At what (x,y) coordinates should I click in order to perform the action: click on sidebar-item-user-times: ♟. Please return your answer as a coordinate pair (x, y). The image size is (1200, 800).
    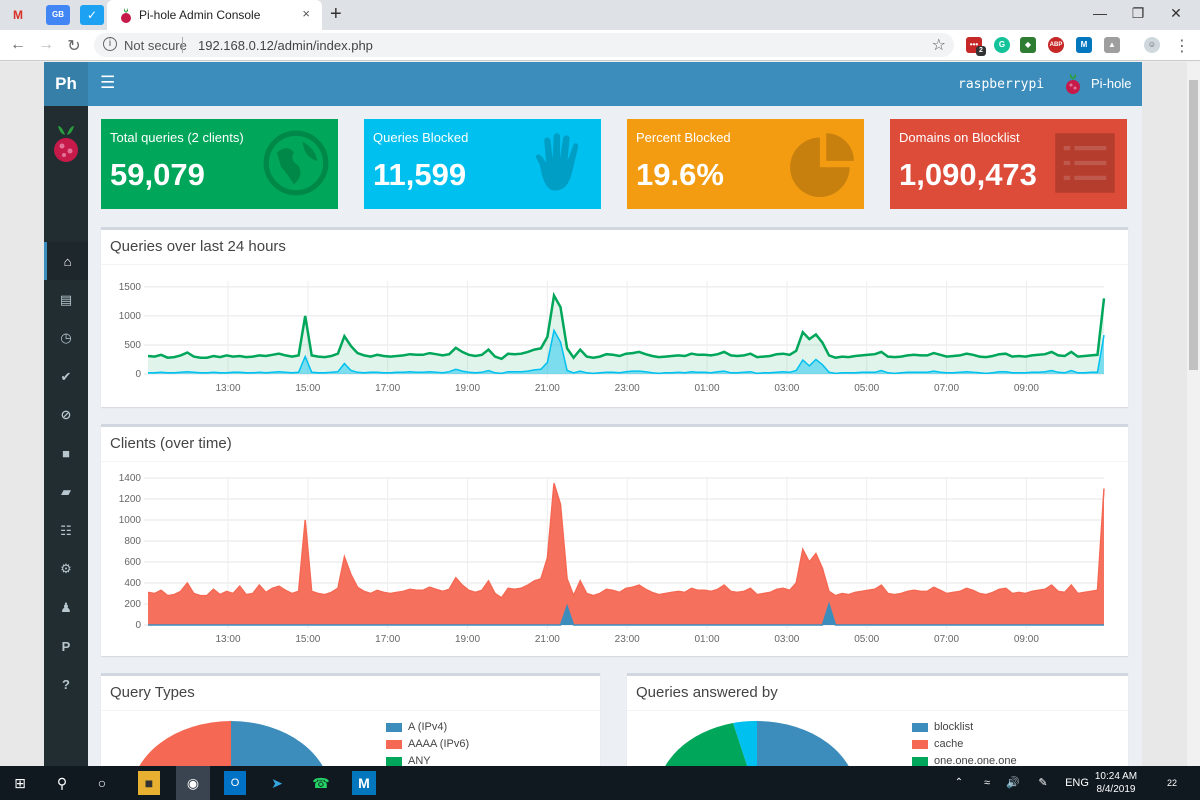
    Looking at the image, I should click on (66, 608).